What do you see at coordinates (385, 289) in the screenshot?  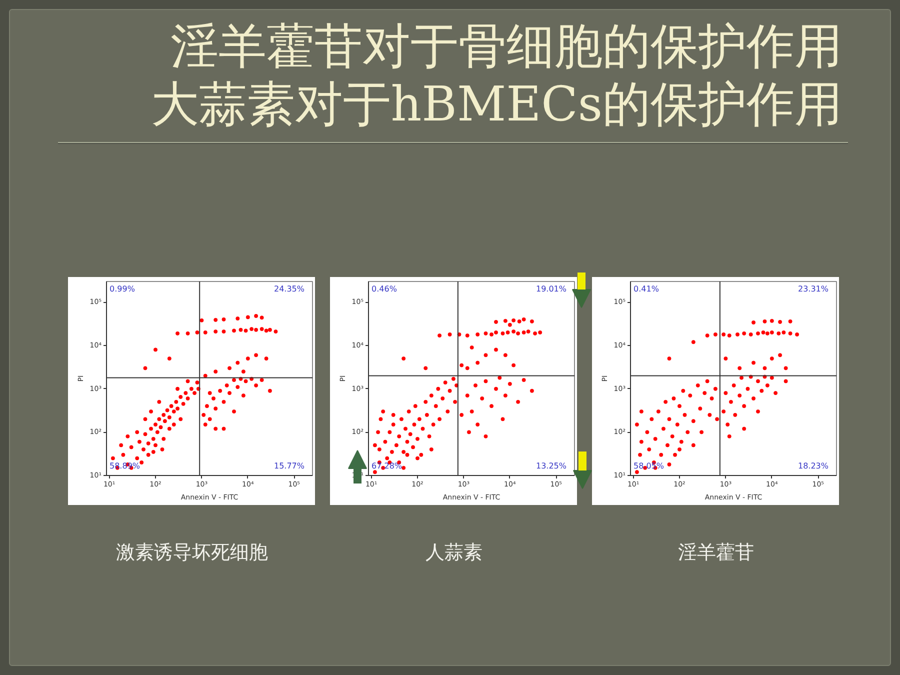 I see `annotation: 0.46%` at bounding box center [385, 289].